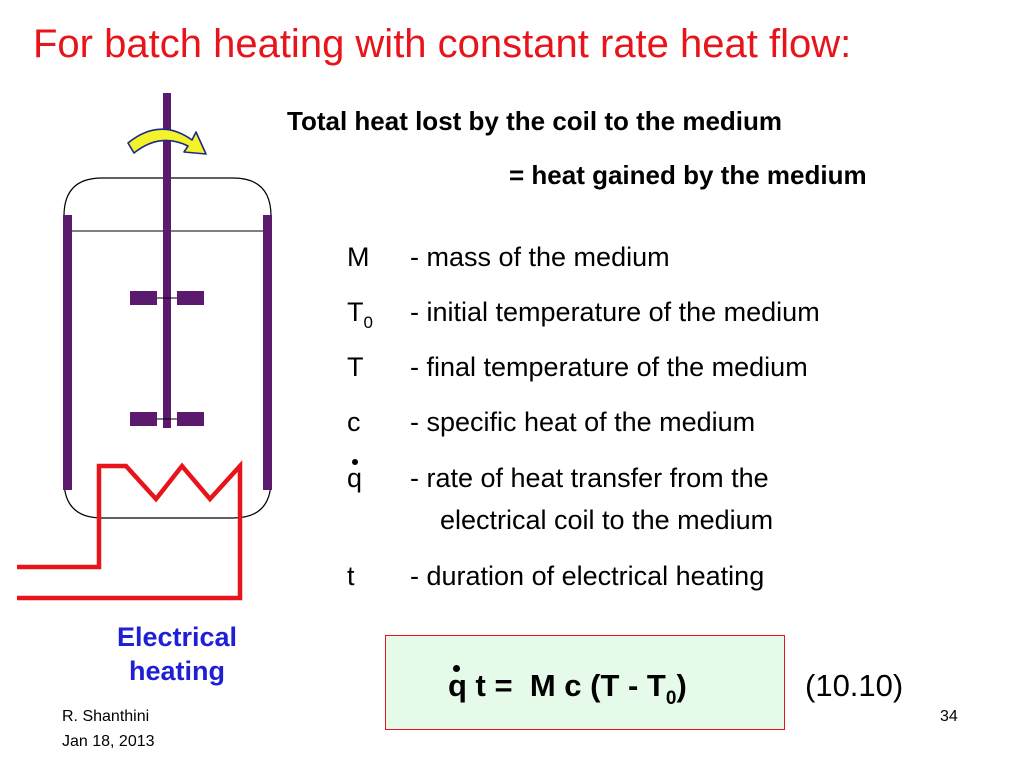  What do you see at coordinates (609, 367) in the screenshot?
I see `definition-t: - final temperature of the medium` at bounding box center [609, 367].